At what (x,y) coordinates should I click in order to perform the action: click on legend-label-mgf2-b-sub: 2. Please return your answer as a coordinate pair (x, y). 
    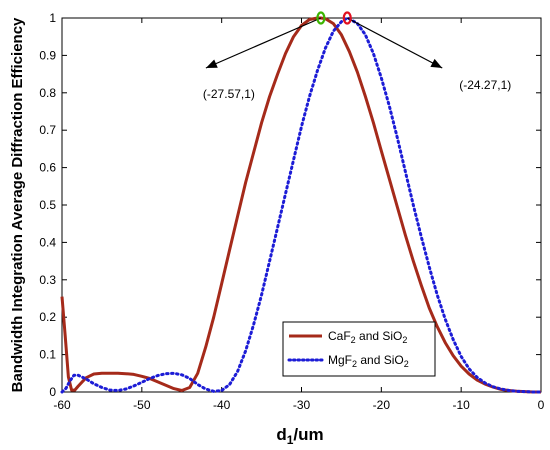
    Looking at the image, I should click on (406, 364).